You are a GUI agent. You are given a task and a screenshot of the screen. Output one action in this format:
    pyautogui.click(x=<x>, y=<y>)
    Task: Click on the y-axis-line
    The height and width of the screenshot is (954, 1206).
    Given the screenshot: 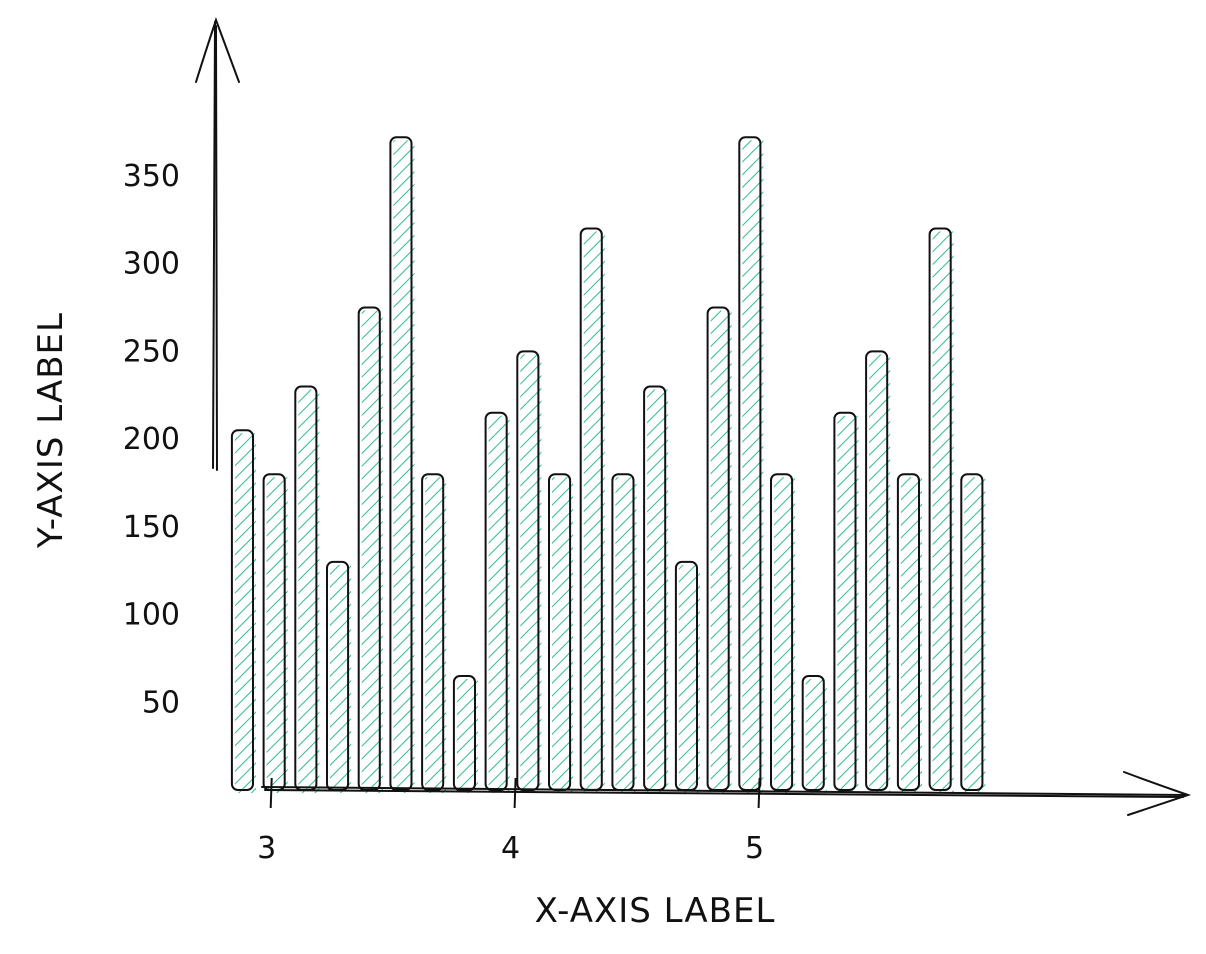 What is the action you would take?
    pyautogui.click(x=214, y=245)
    